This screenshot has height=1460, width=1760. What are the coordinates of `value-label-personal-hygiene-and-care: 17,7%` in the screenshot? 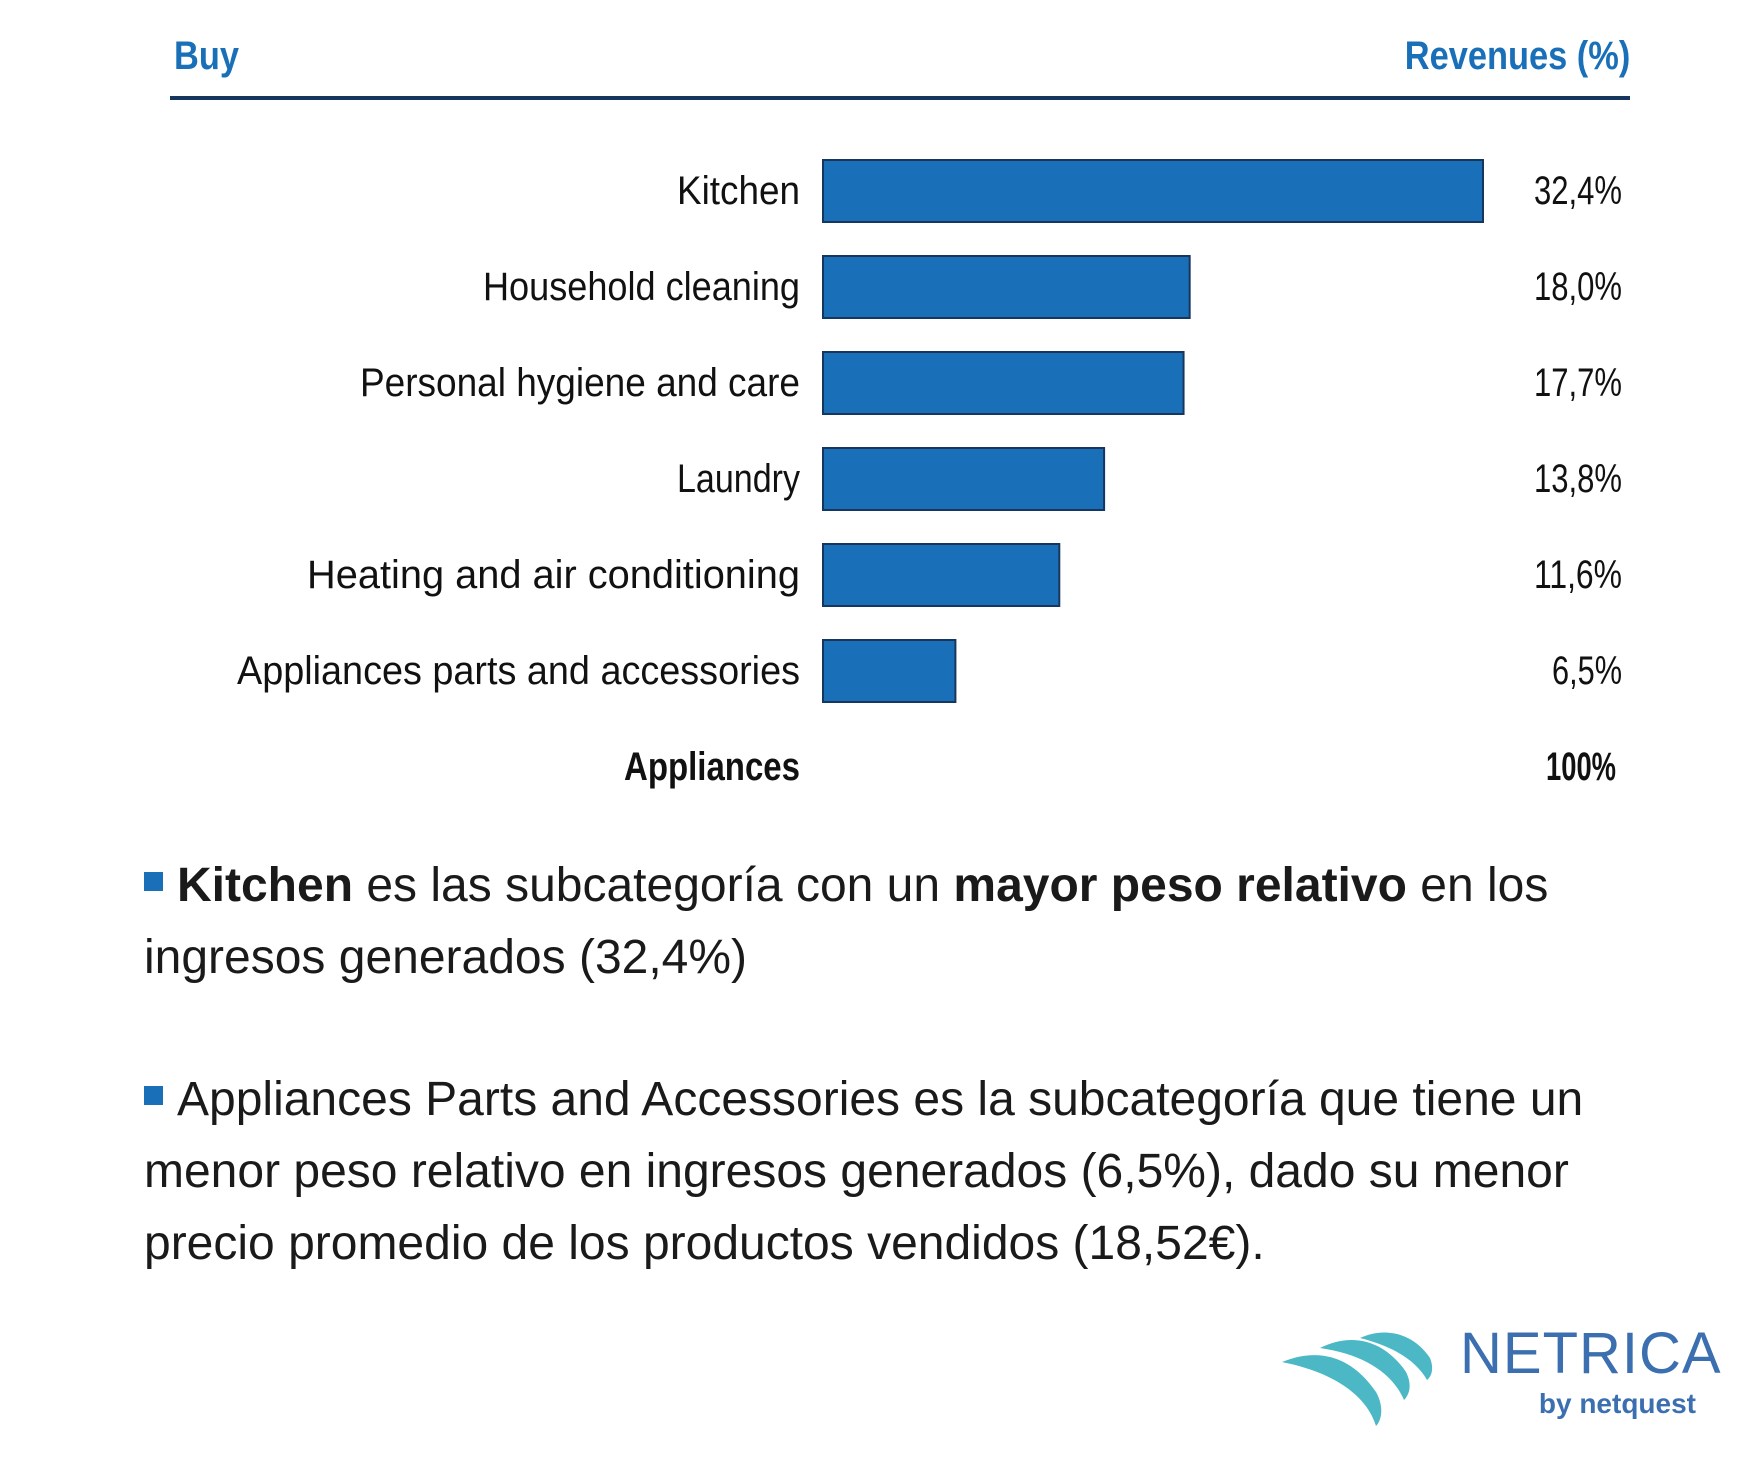 It's located at (1578, 383).